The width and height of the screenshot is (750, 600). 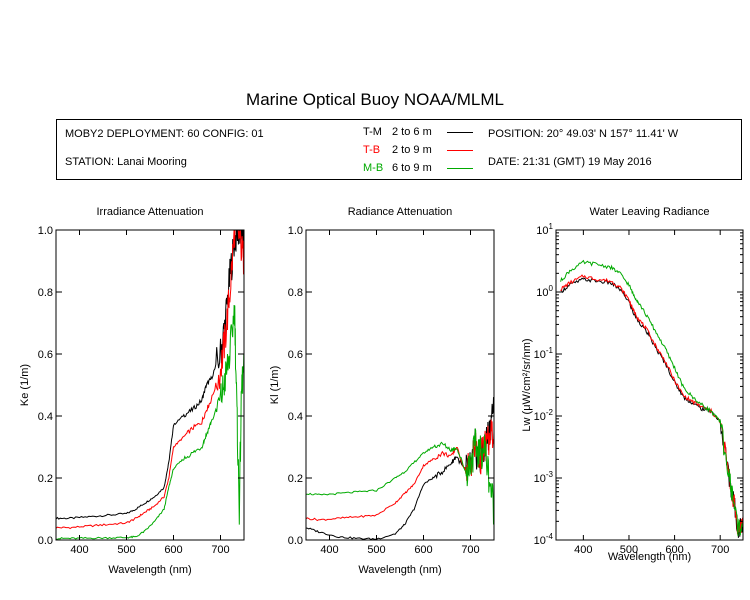 I want to click on page-title: Marine Optical Buoy NOAA/MLML, so click(x=375, y=99).